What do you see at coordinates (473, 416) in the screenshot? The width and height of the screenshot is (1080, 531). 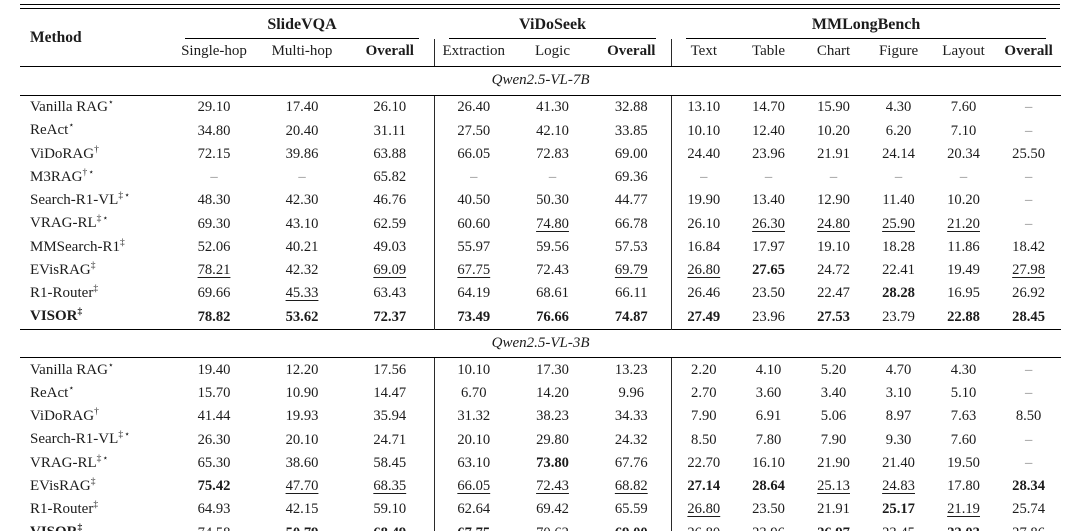 I see `value-cell: 31.32` at bounding box center [473, 416].